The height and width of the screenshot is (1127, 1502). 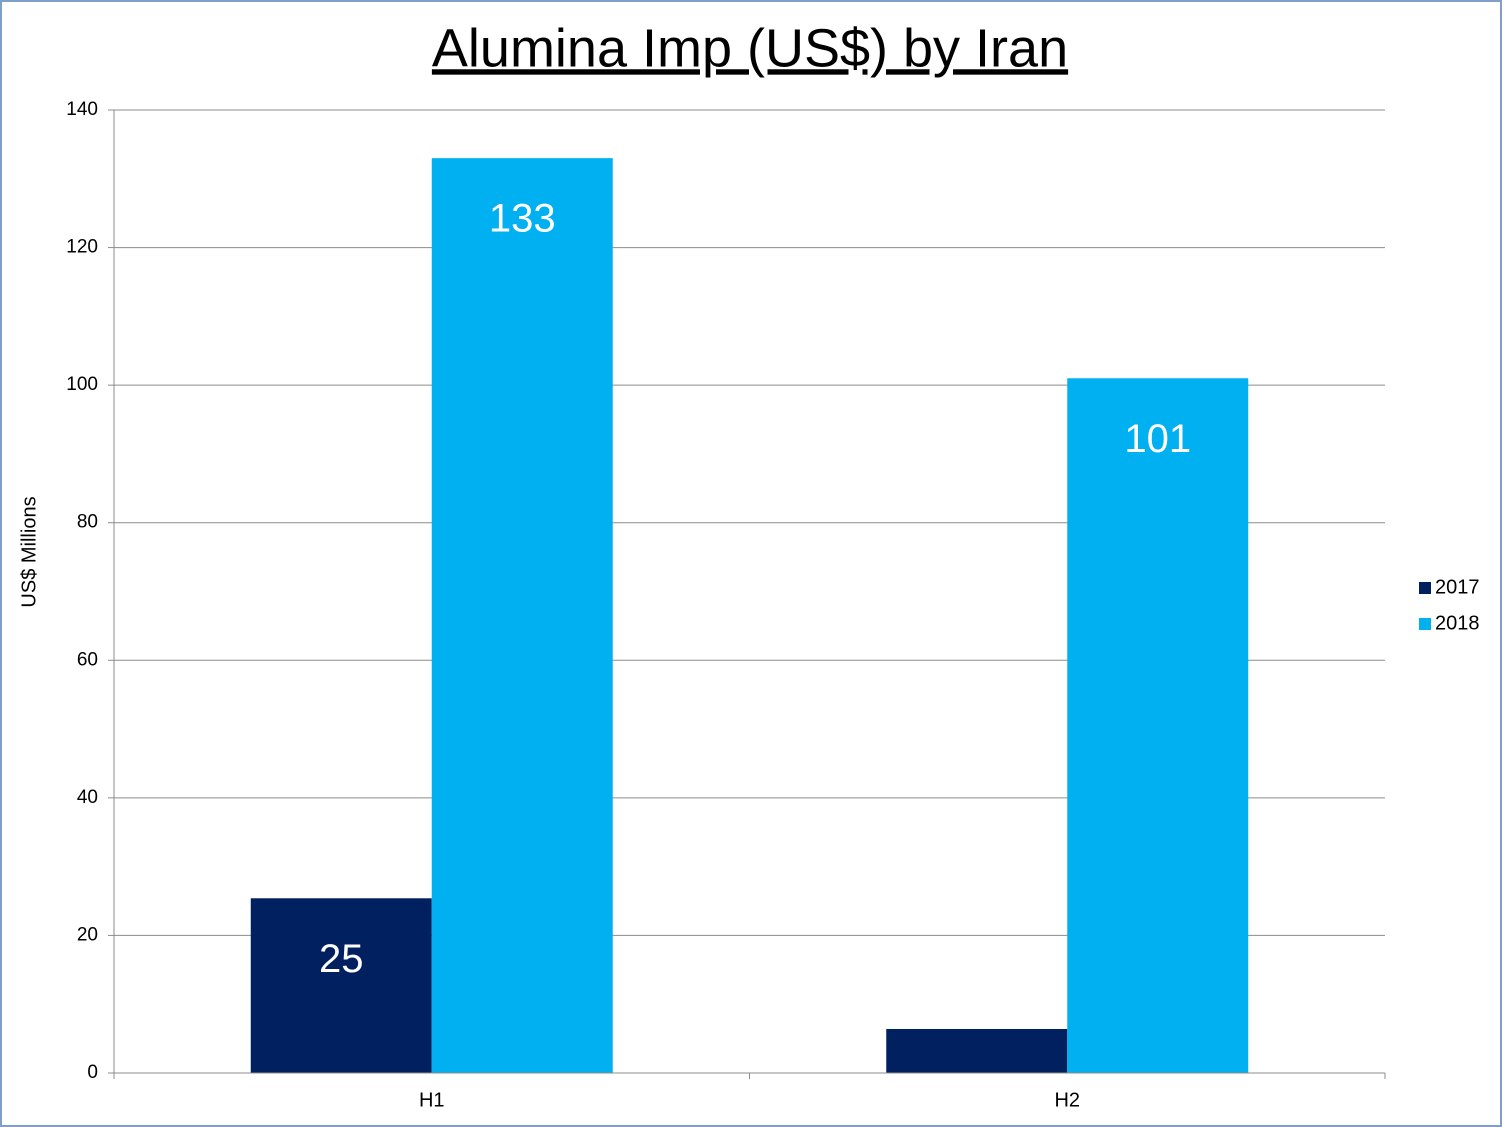 I want to click on y-tick-label: 100, so click(x=82, y=384).